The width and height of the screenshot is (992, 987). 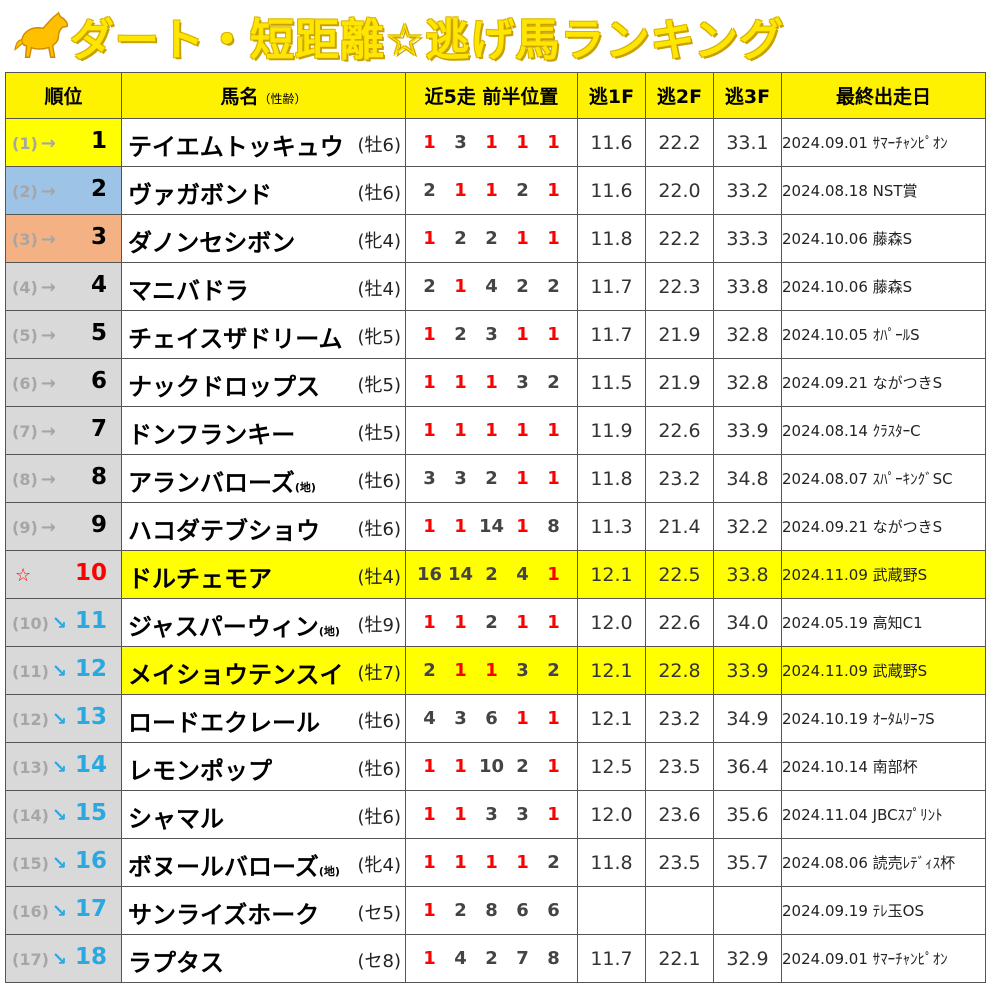 I want to click on recent-positions: 16 14 2 4 1, so click(x=491, y=574).